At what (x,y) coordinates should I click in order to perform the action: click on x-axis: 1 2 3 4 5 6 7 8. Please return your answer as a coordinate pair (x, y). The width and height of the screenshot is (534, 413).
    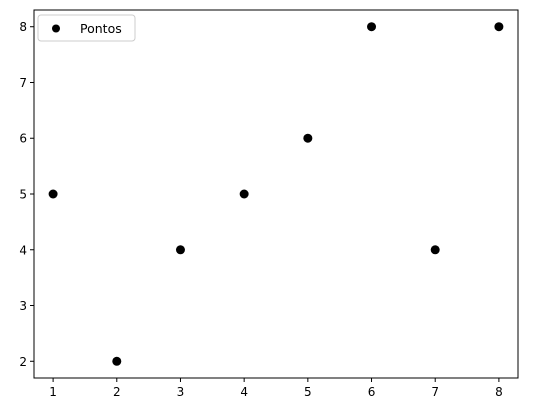
    Looking at the image, I should click on (276, 388).